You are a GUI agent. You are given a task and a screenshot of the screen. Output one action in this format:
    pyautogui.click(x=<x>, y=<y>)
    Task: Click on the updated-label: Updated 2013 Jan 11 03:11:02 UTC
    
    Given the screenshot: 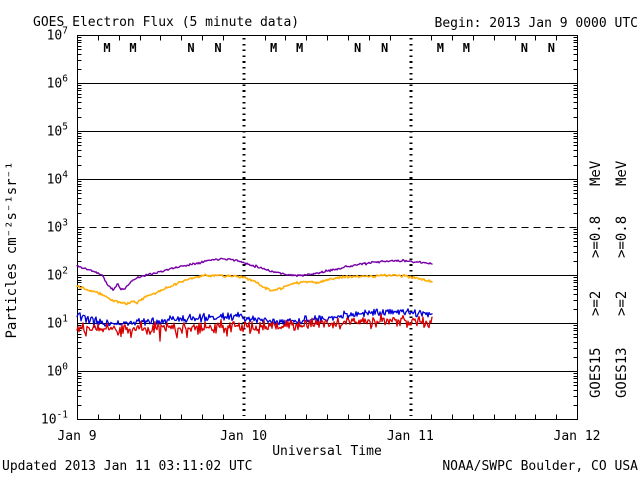 What is the action you would take?
    pyautogui.click(x=127, y=466)
    